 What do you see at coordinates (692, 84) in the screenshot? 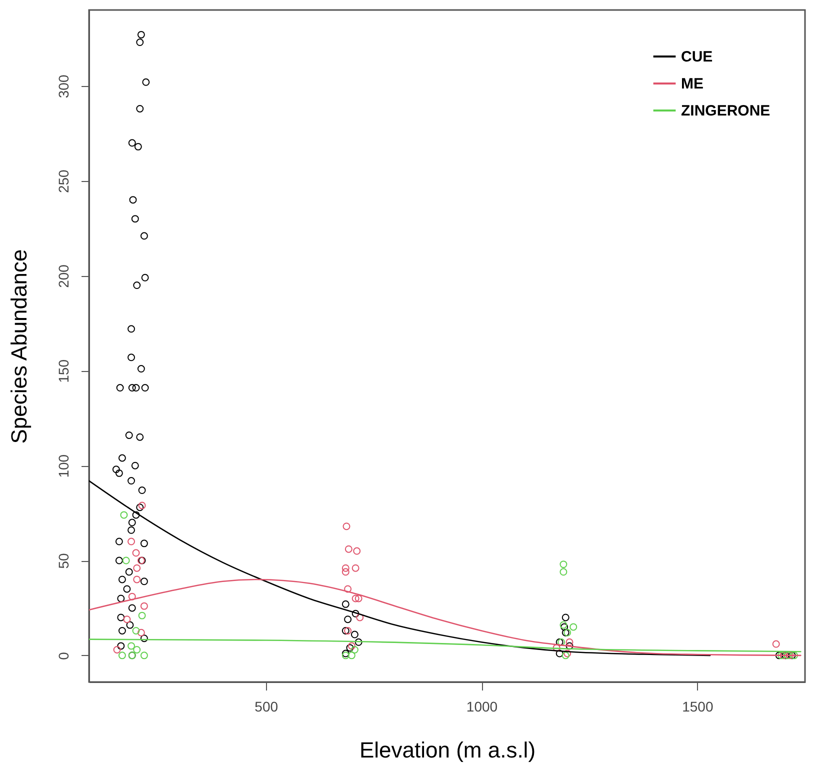
I see `legend-label: ME` at bounding box center [692, 84].